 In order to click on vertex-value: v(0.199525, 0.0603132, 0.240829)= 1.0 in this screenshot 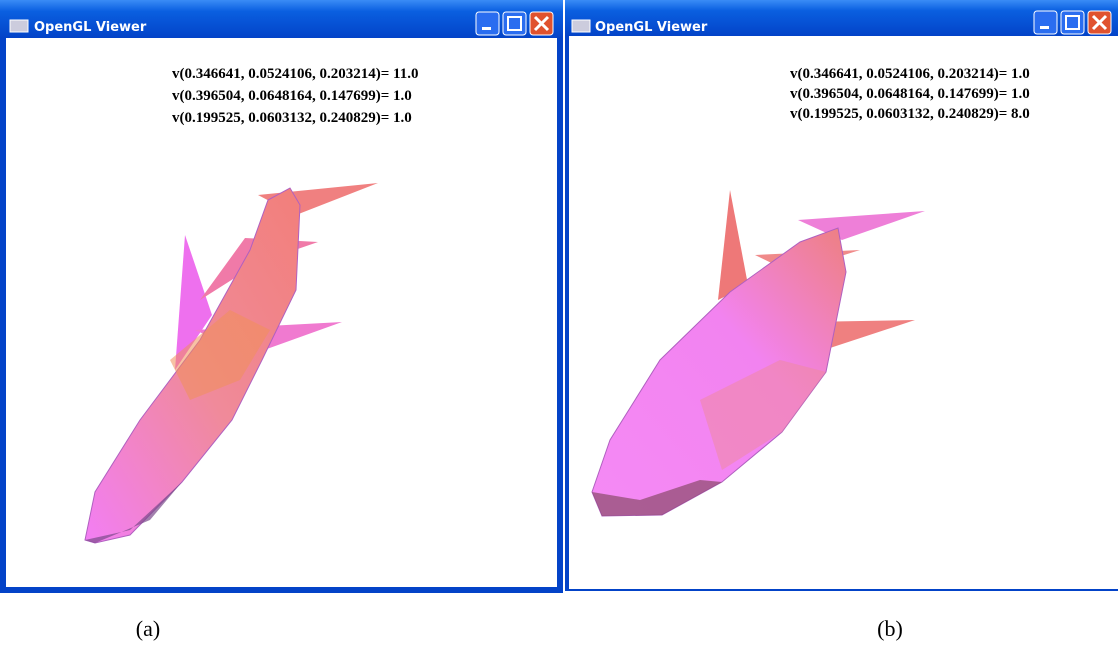, I will do `click(292, 118)`.